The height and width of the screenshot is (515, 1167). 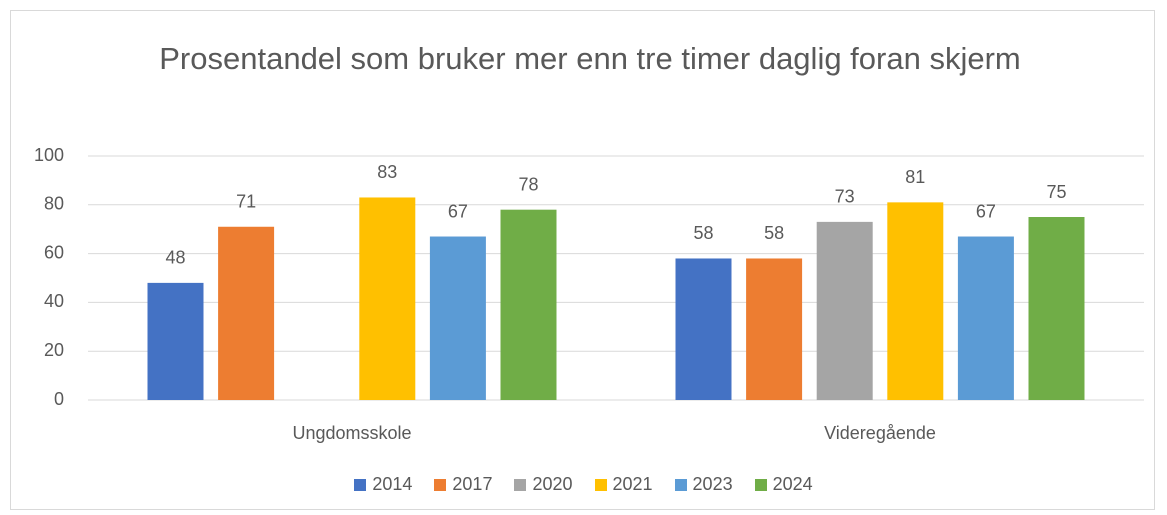 I want to click on legend-label: 2017, so click(x=472, y=484).